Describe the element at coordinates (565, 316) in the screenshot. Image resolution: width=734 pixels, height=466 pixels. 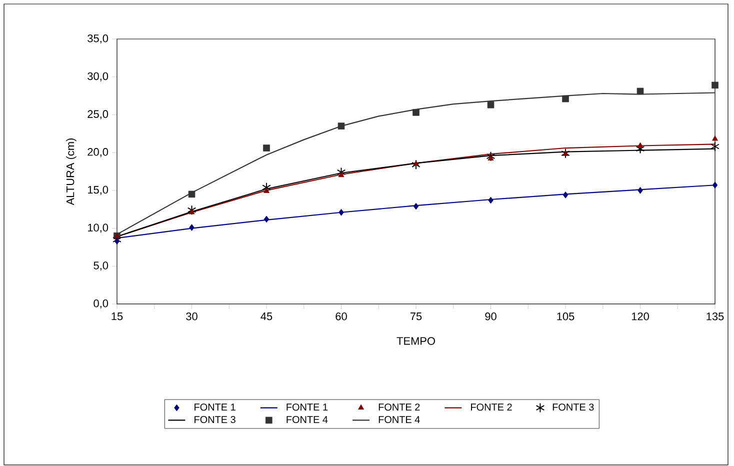
I see `x-tick-label: 105` at that location.